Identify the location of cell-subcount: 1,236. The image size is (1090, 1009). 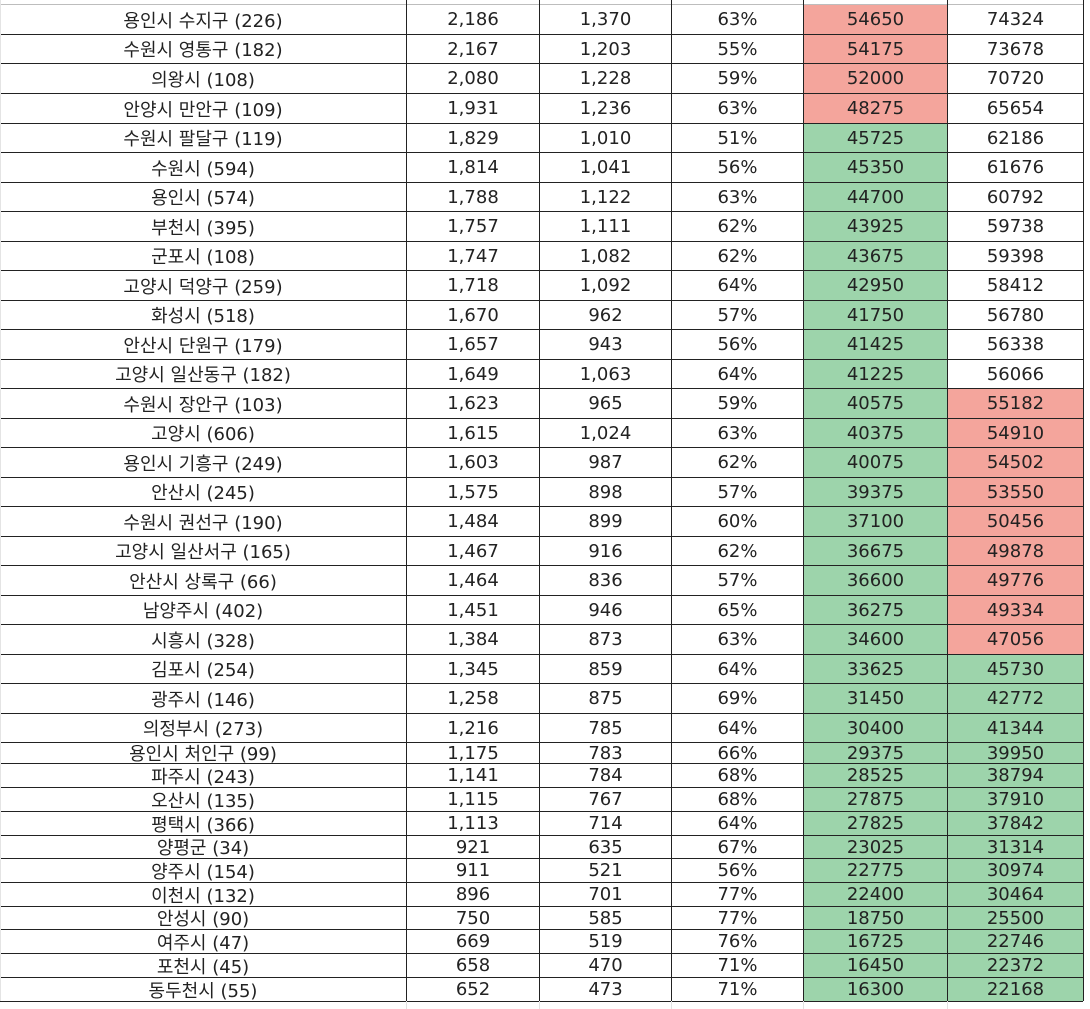
(605, 108).